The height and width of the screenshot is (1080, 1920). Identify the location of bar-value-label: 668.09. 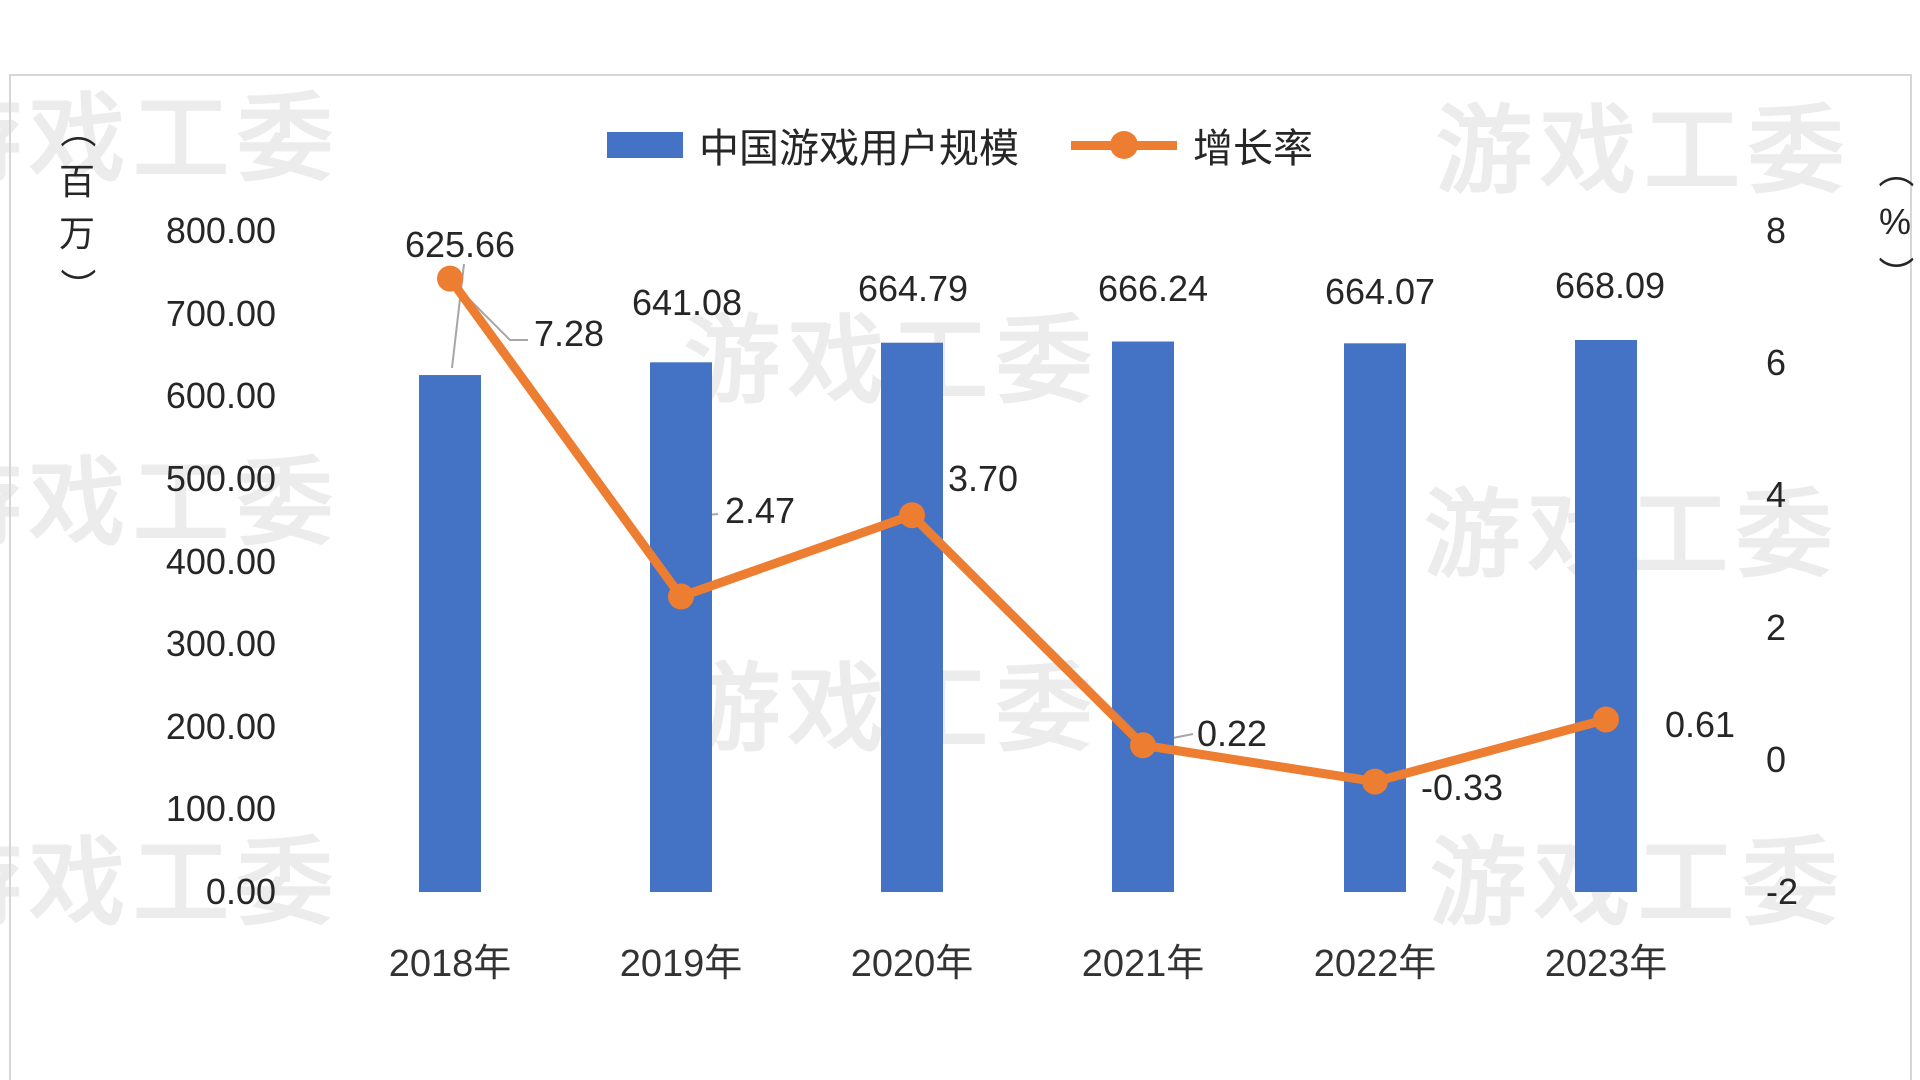
(1610, 285).